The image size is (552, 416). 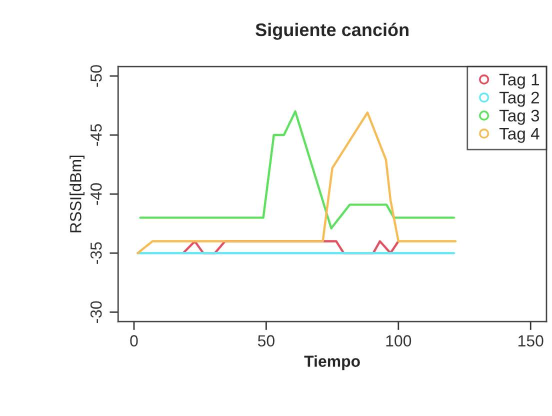 What do you see at coordinates (134, 340) in the screenshot?
I see `x-tick-label: 0` at bounding box center [134, 340].